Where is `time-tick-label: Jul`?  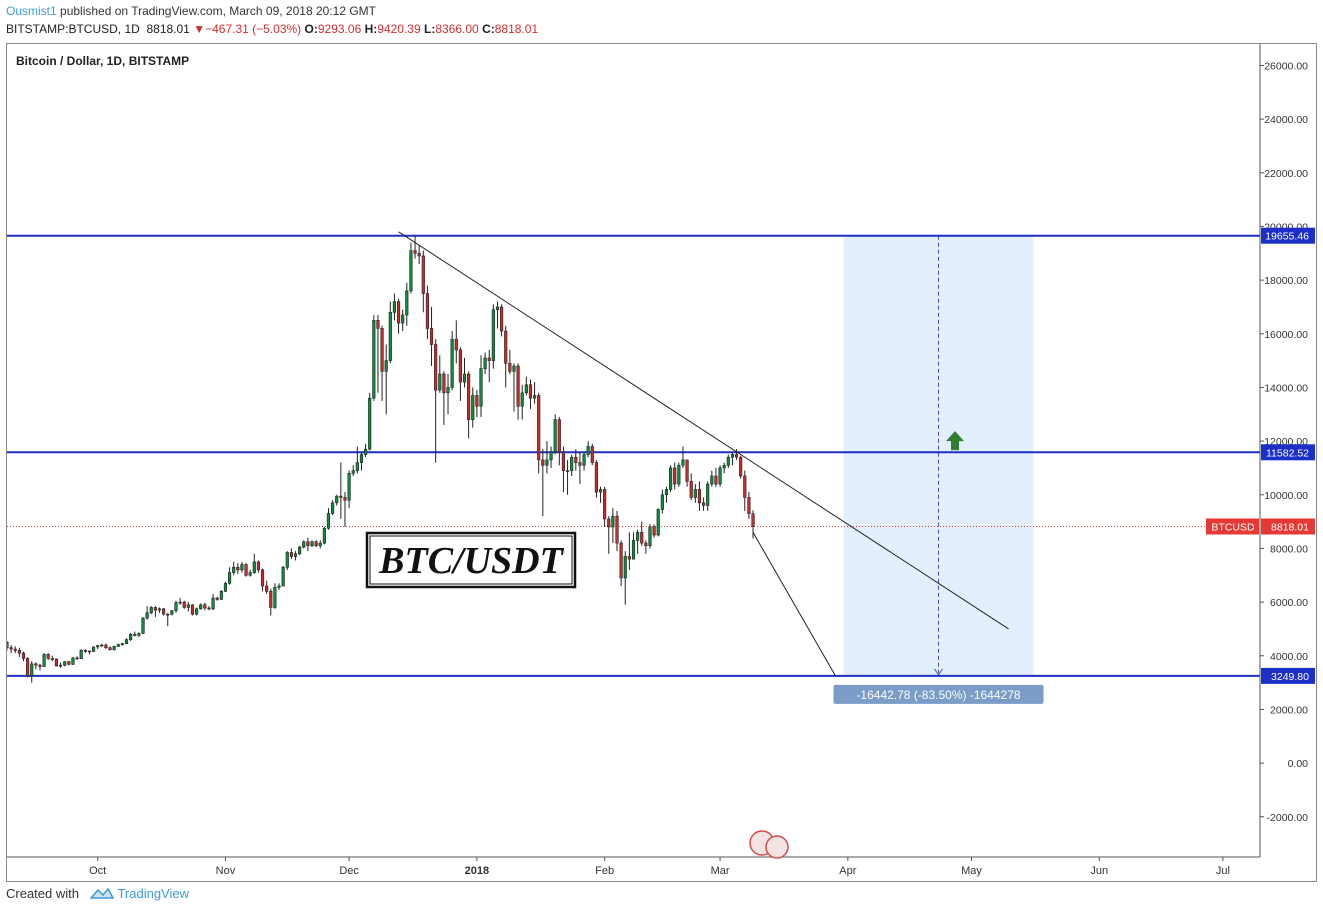 time-tick-label: Jul is located at coordinates (1223, 871).